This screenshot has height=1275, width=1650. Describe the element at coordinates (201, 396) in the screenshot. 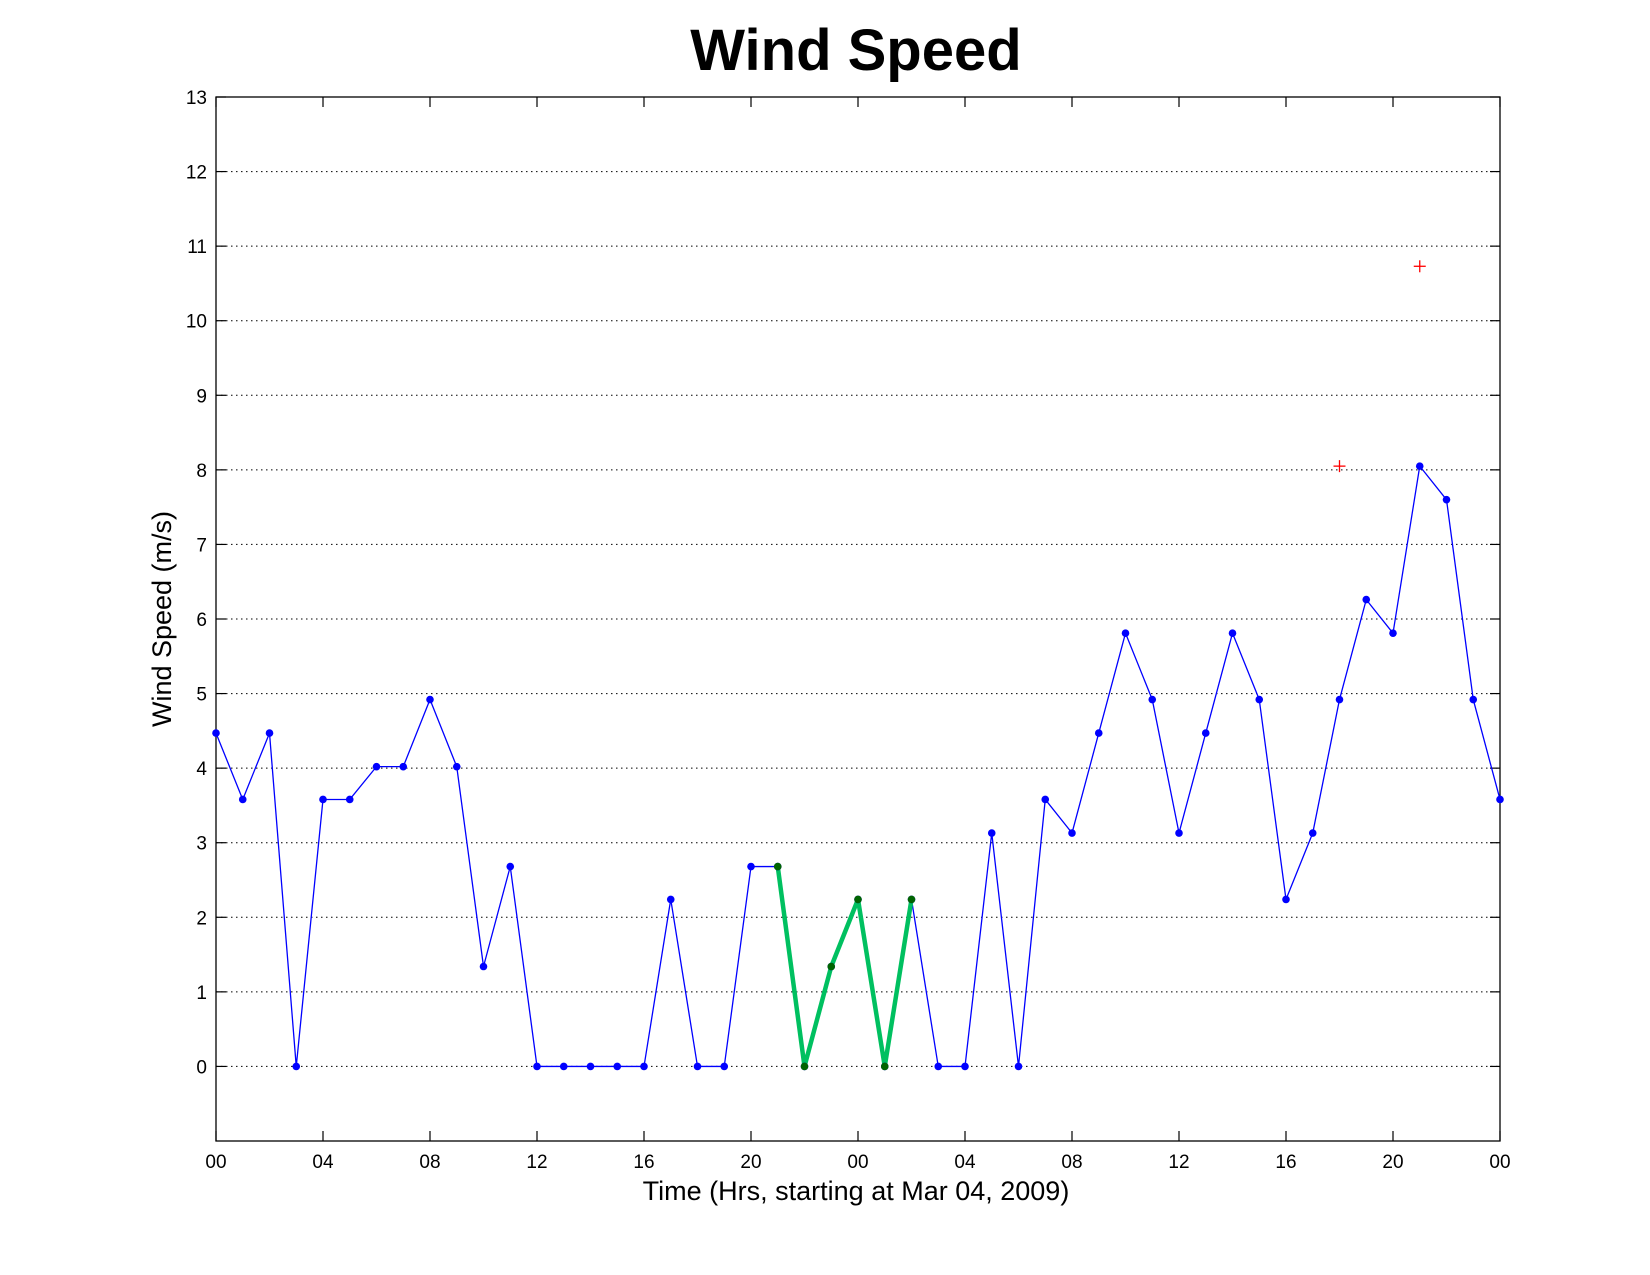

I see `y-tick-label: 9` at that location.